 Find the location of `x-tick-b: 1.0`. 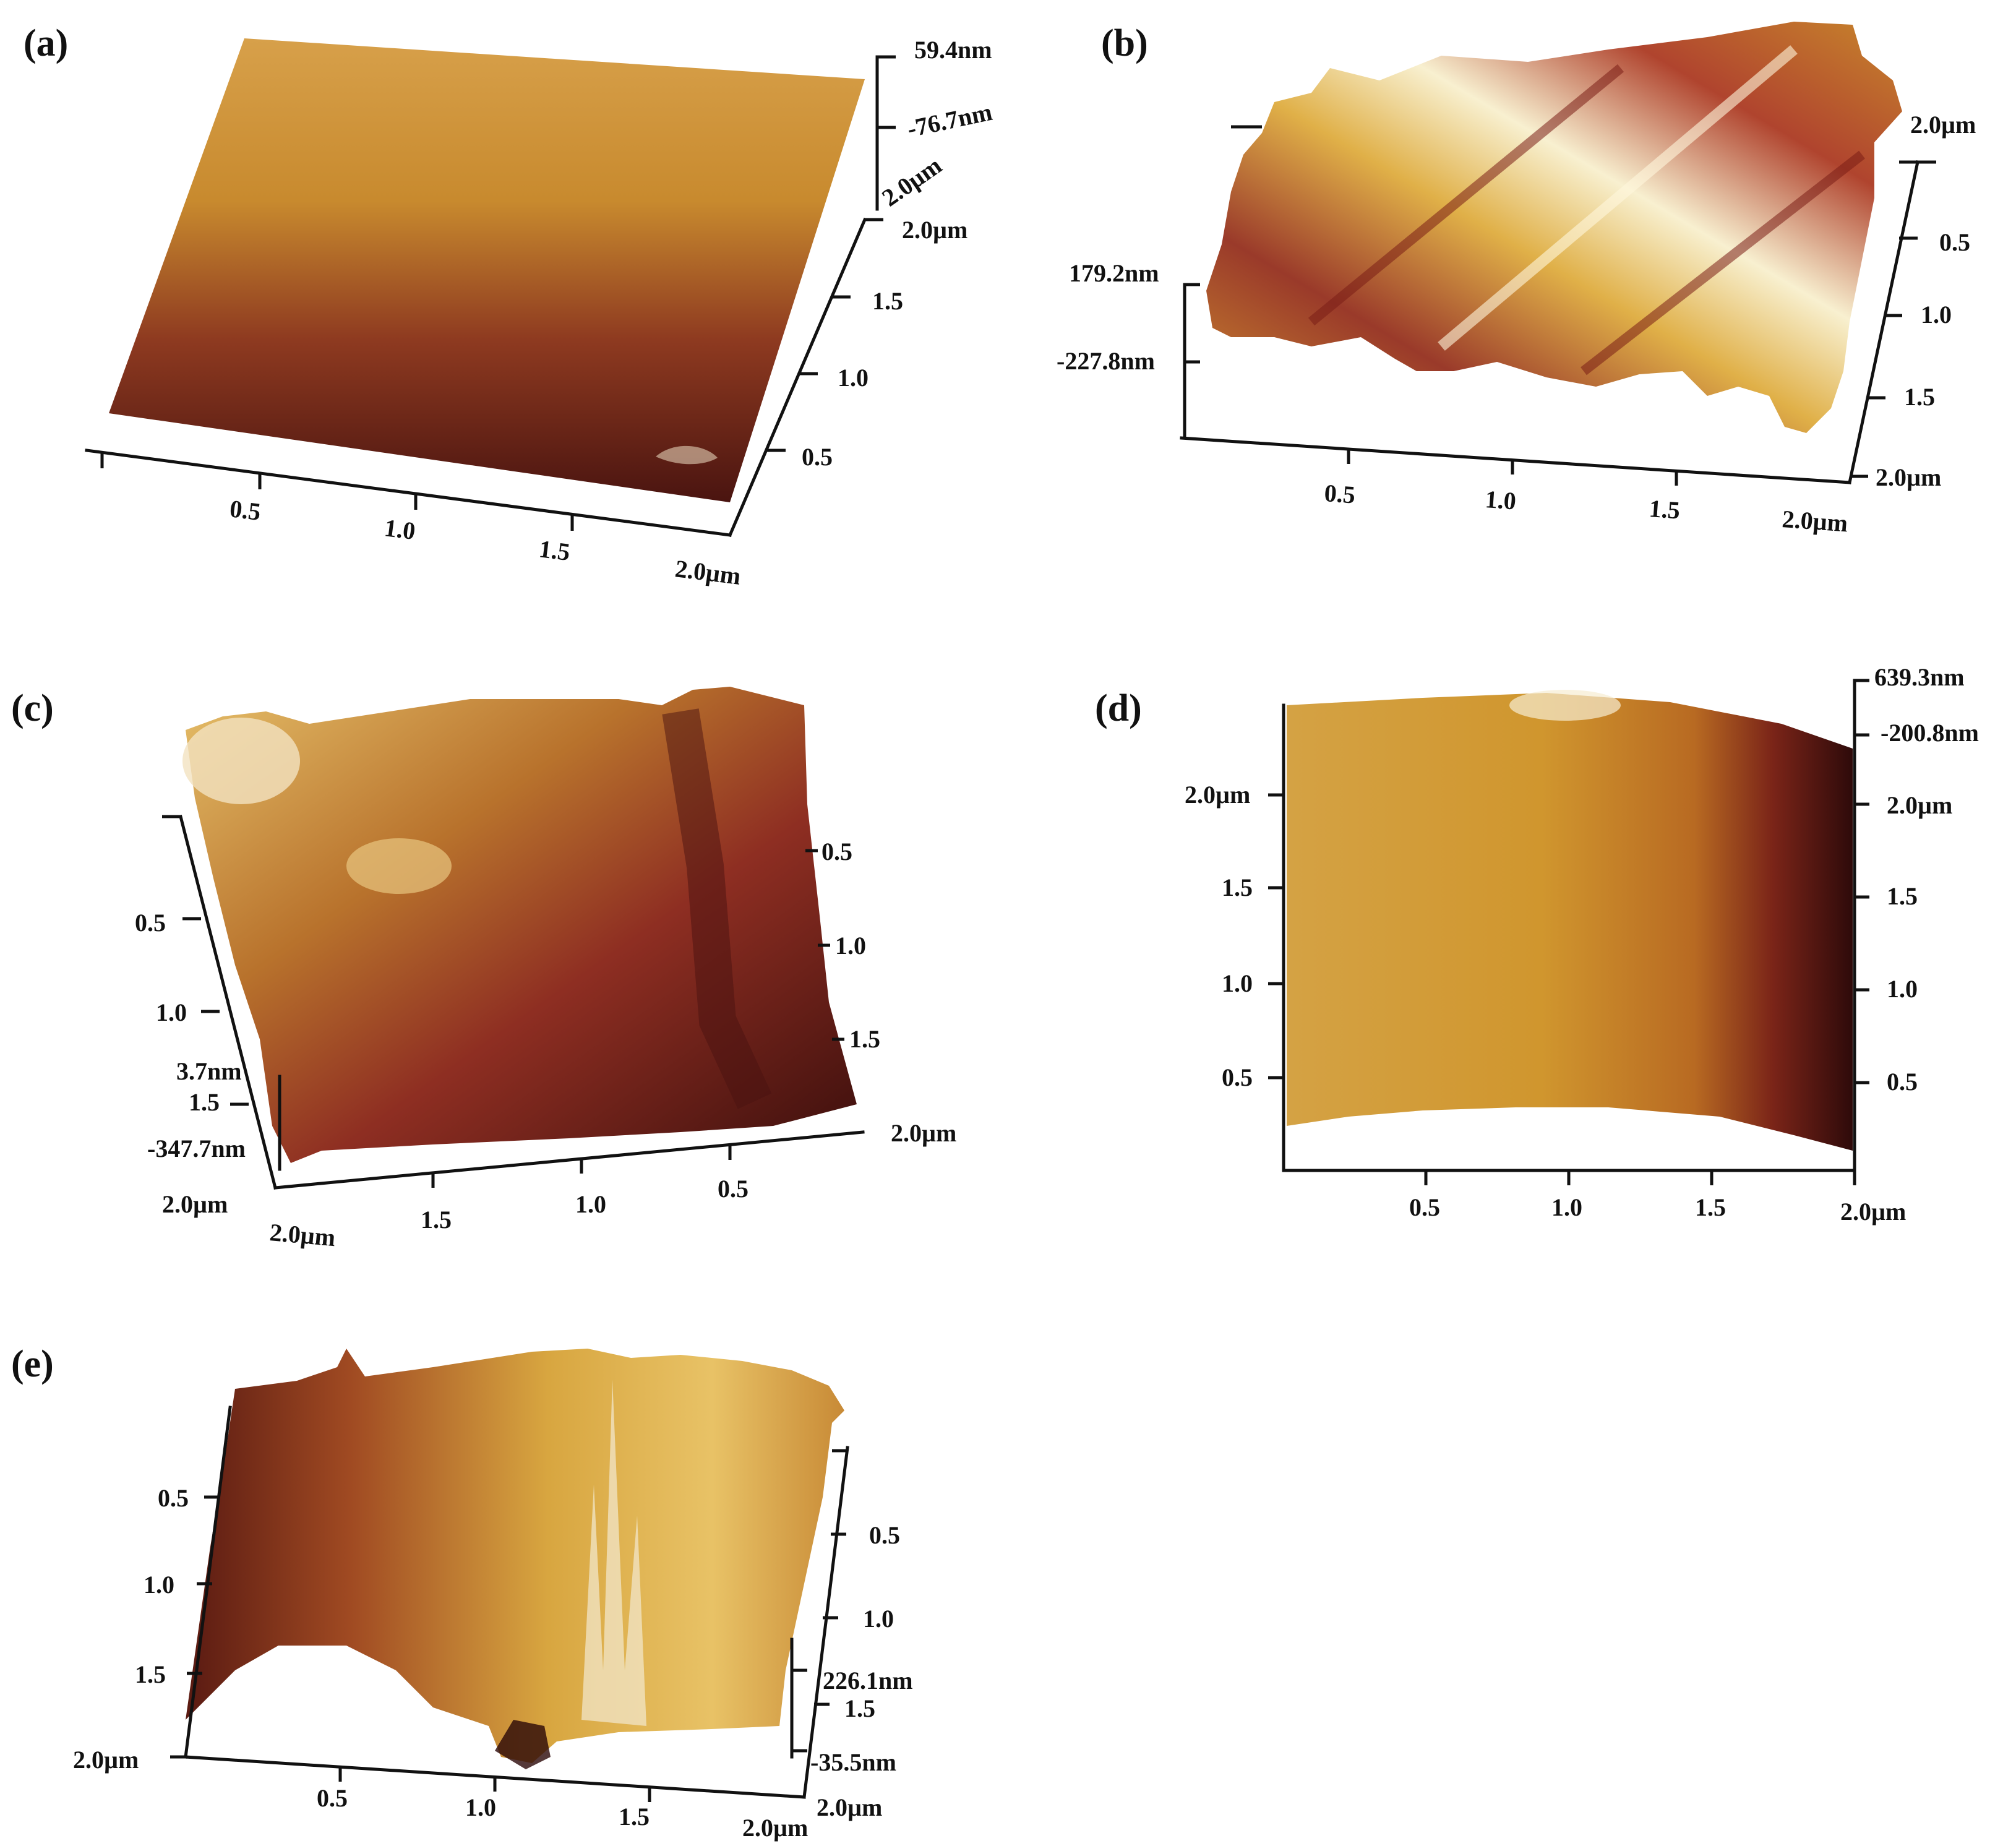

x-tick-b: 1.0 is located at coordinates (1500, 500).